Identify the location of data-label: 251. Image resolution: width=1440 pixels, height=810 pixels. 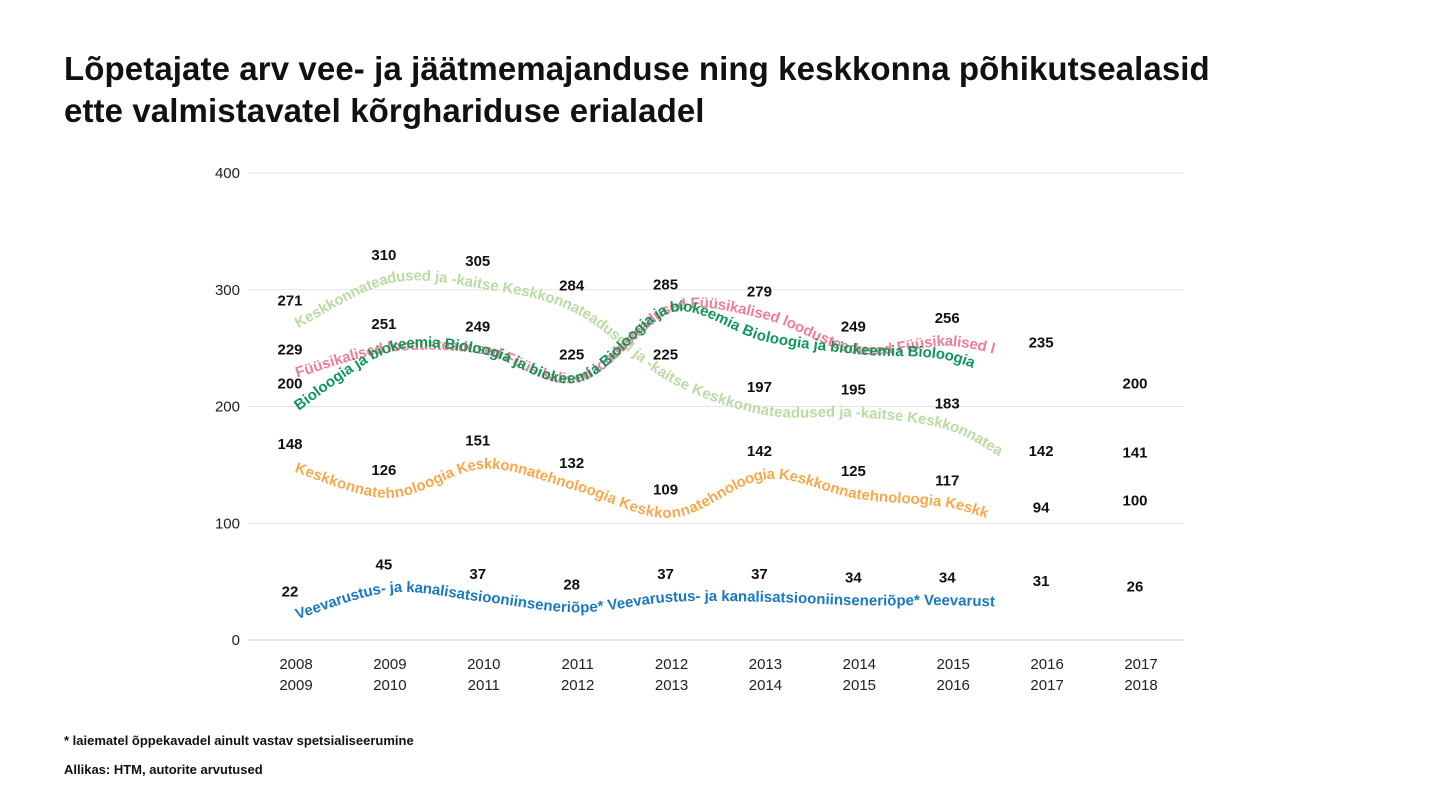
(383, 324).